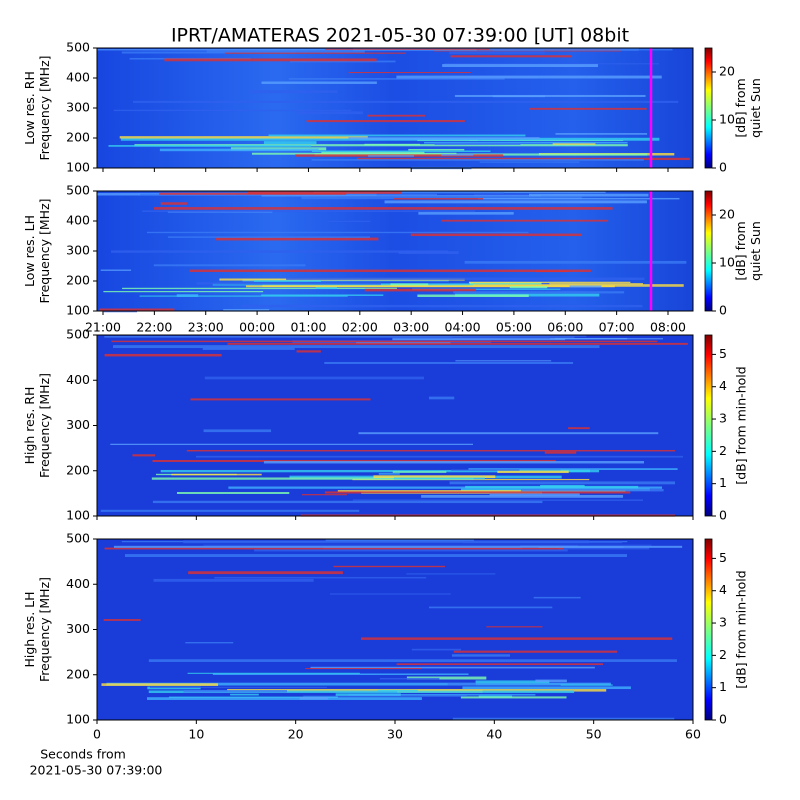 This screenshot has width=800, height=800. What do you see at coordinates (97, 734) in the screenshot?
I see `x-tick-label: 0` at bounding box center [97, 734].